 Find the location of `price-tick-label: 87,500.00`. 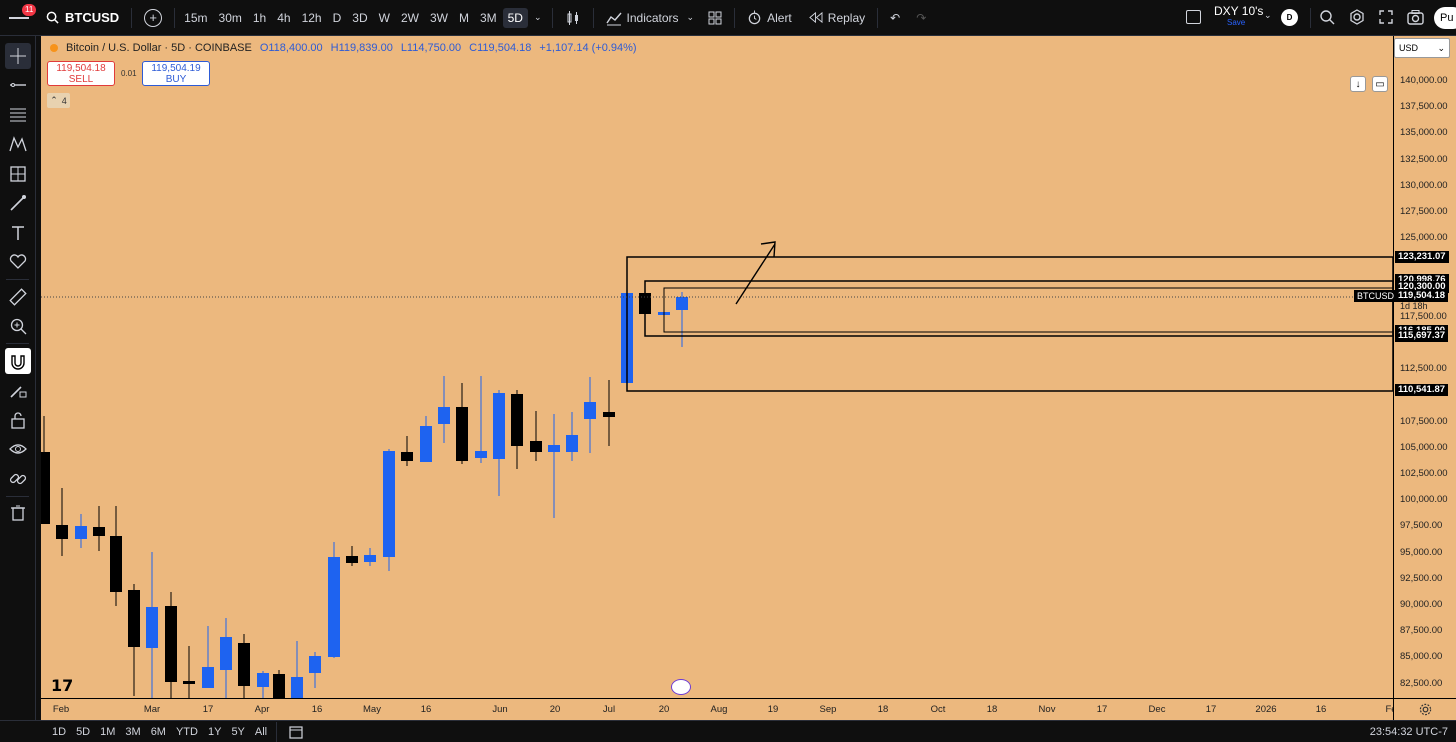

price-tick-label: 87,500.00 is located at coordinates (1421, 631).